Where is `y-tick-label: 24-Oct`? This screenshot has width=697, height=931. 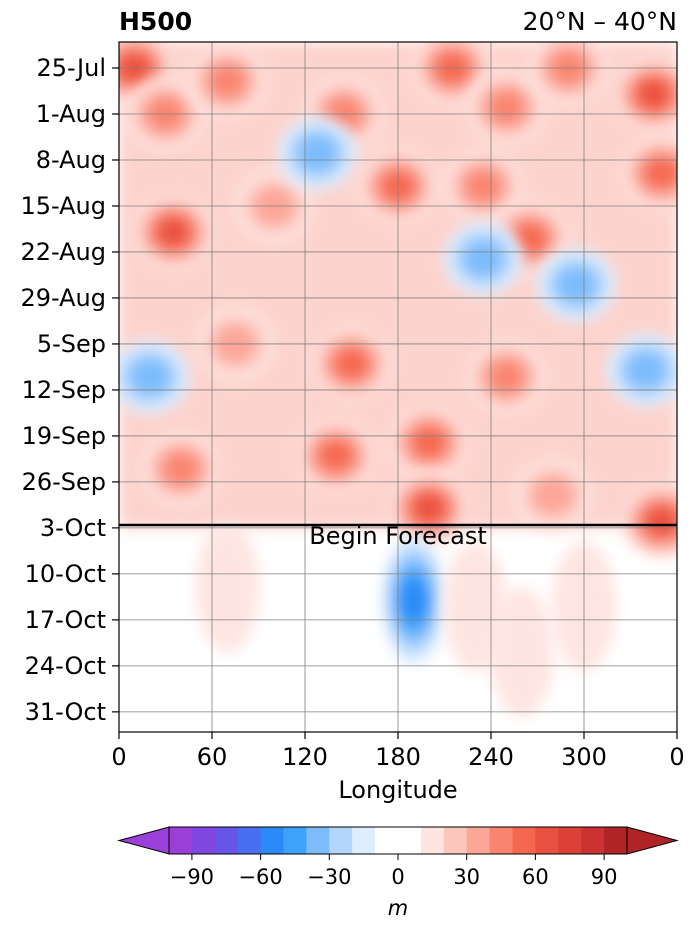
y-tick-label: 24-Oct is located at coordinates (65, 665).